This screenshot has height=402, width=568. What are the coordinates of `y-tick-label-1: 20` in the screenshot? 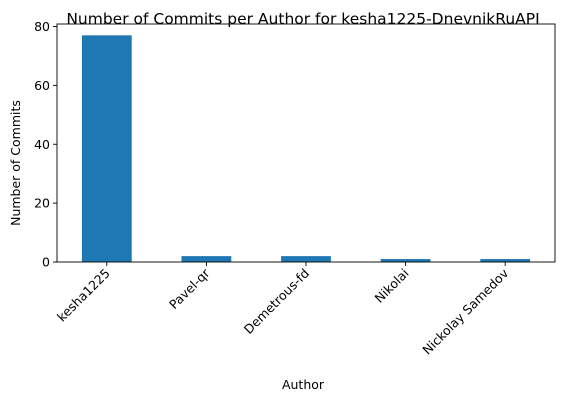 It's located at (42, 203).